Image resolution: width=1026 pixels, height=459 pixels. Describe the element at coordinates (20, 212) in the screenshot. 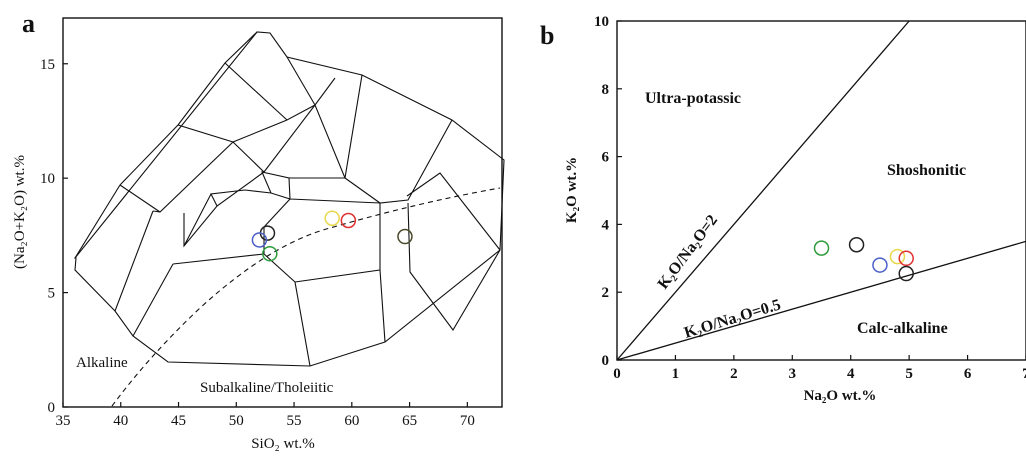

I see `panel-a-y-axis-label: (Na₂O+K₂O) wt.%` at that location.